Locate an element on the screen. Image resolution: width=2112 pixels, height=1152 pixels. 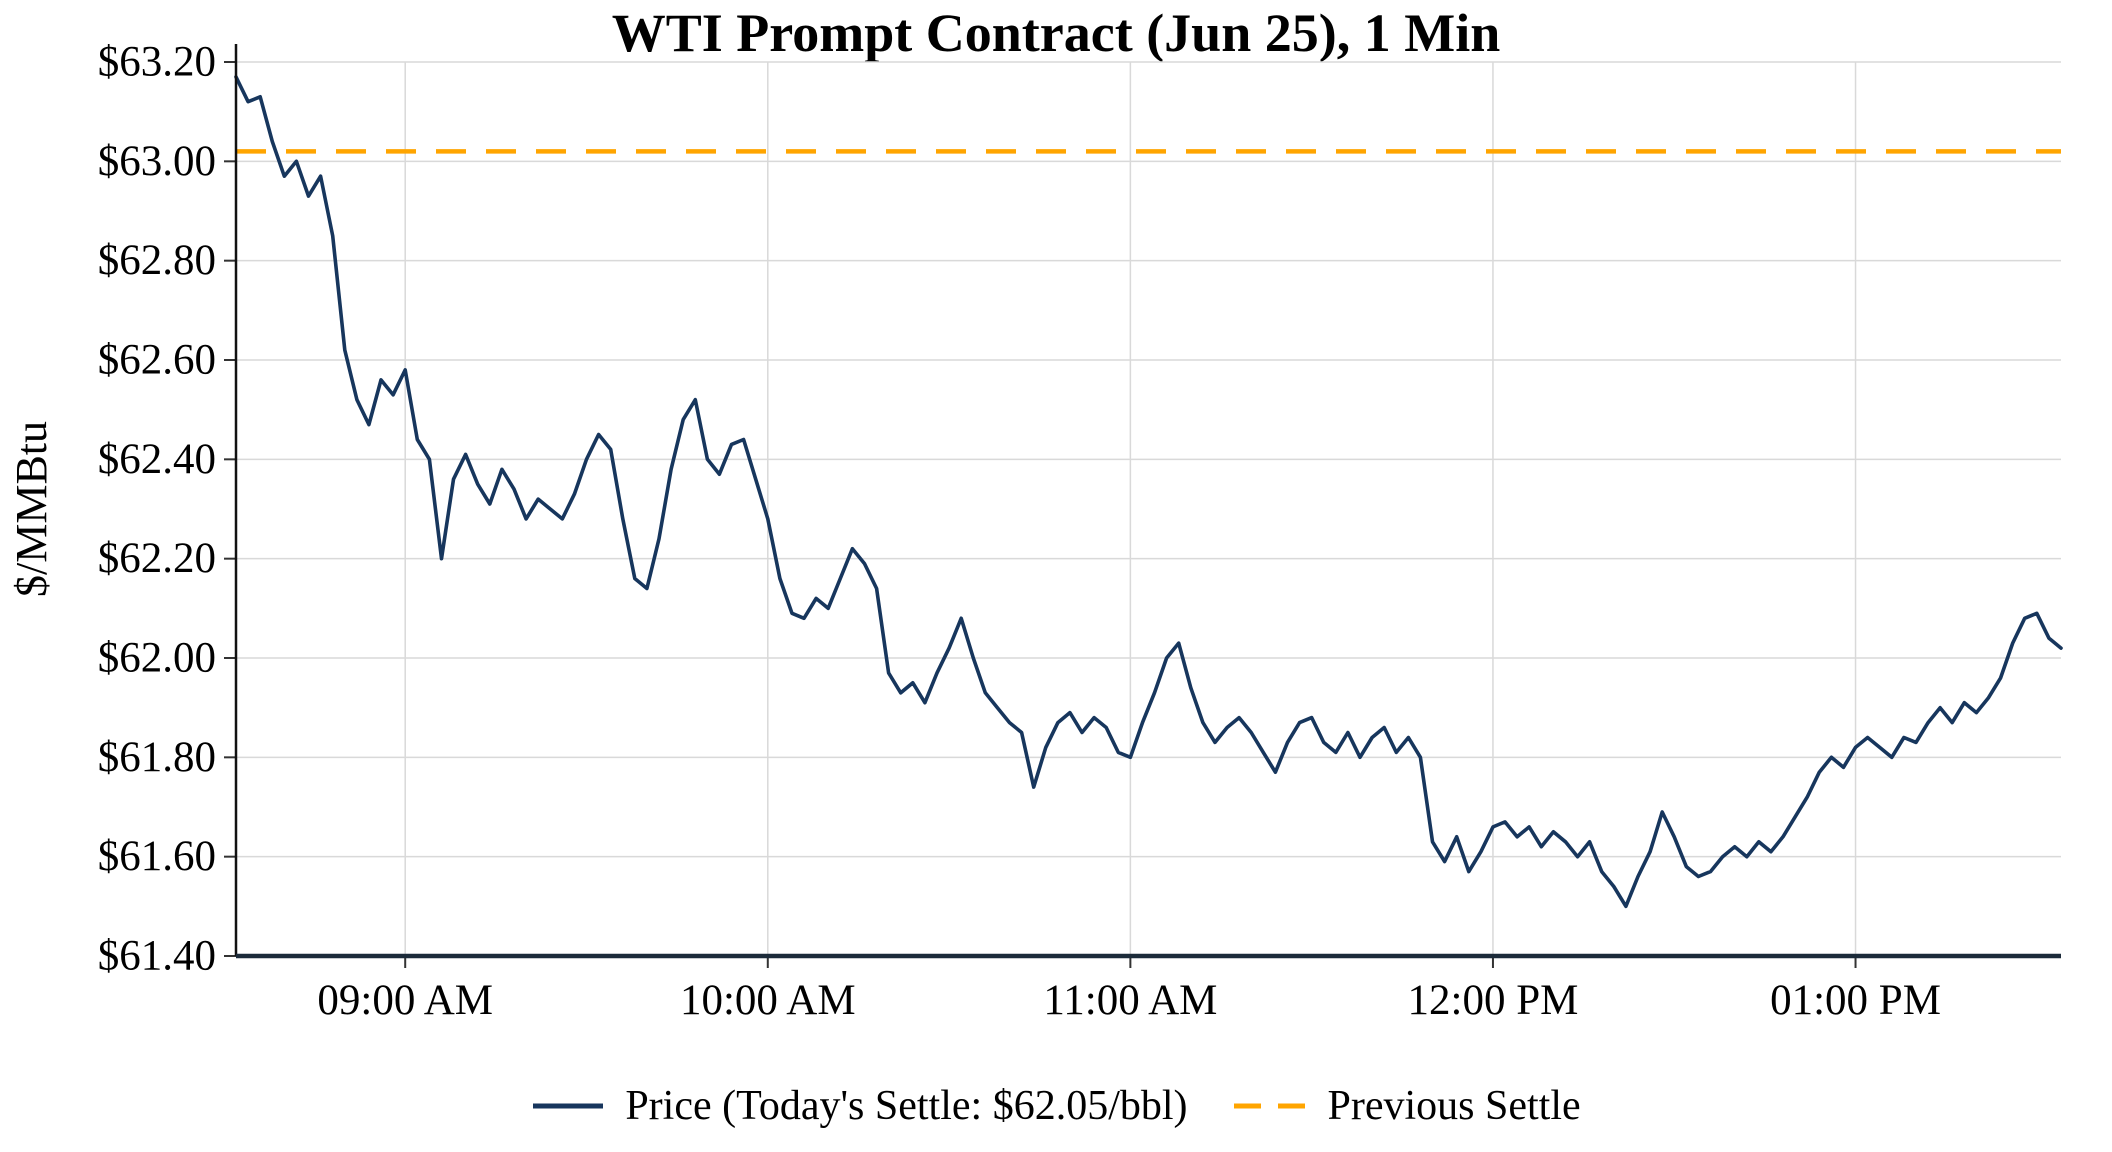
x-tick-label: 12:00 PM is located at coordinates (1493, 1000).